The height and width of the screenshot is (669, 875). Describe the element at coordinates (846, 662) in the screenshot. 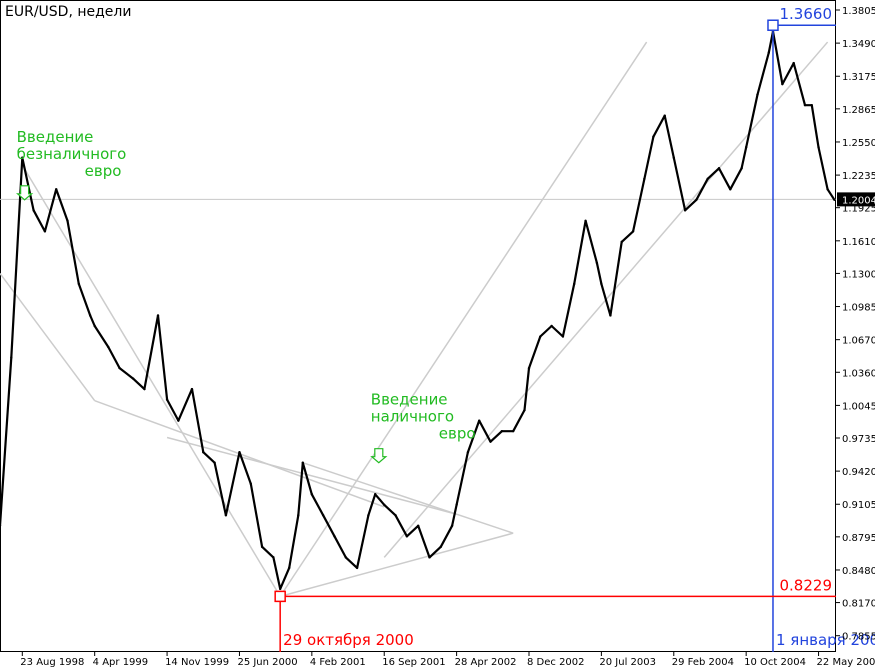

I see `x-tick-label: 22 May 2005` at that location.